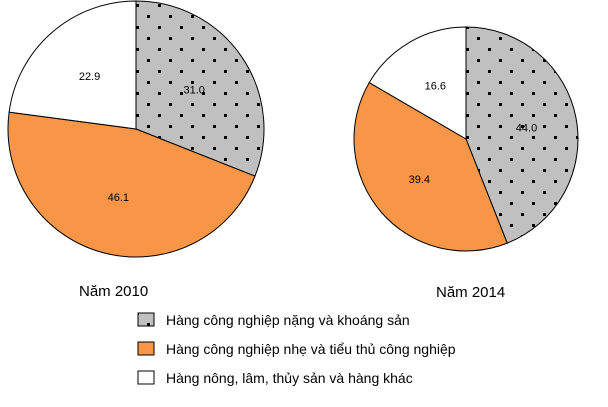 This screenshot has height=407, width=608. I want to click on pie-label-2014-heavy-industry: 44.0, so click(526, 129).